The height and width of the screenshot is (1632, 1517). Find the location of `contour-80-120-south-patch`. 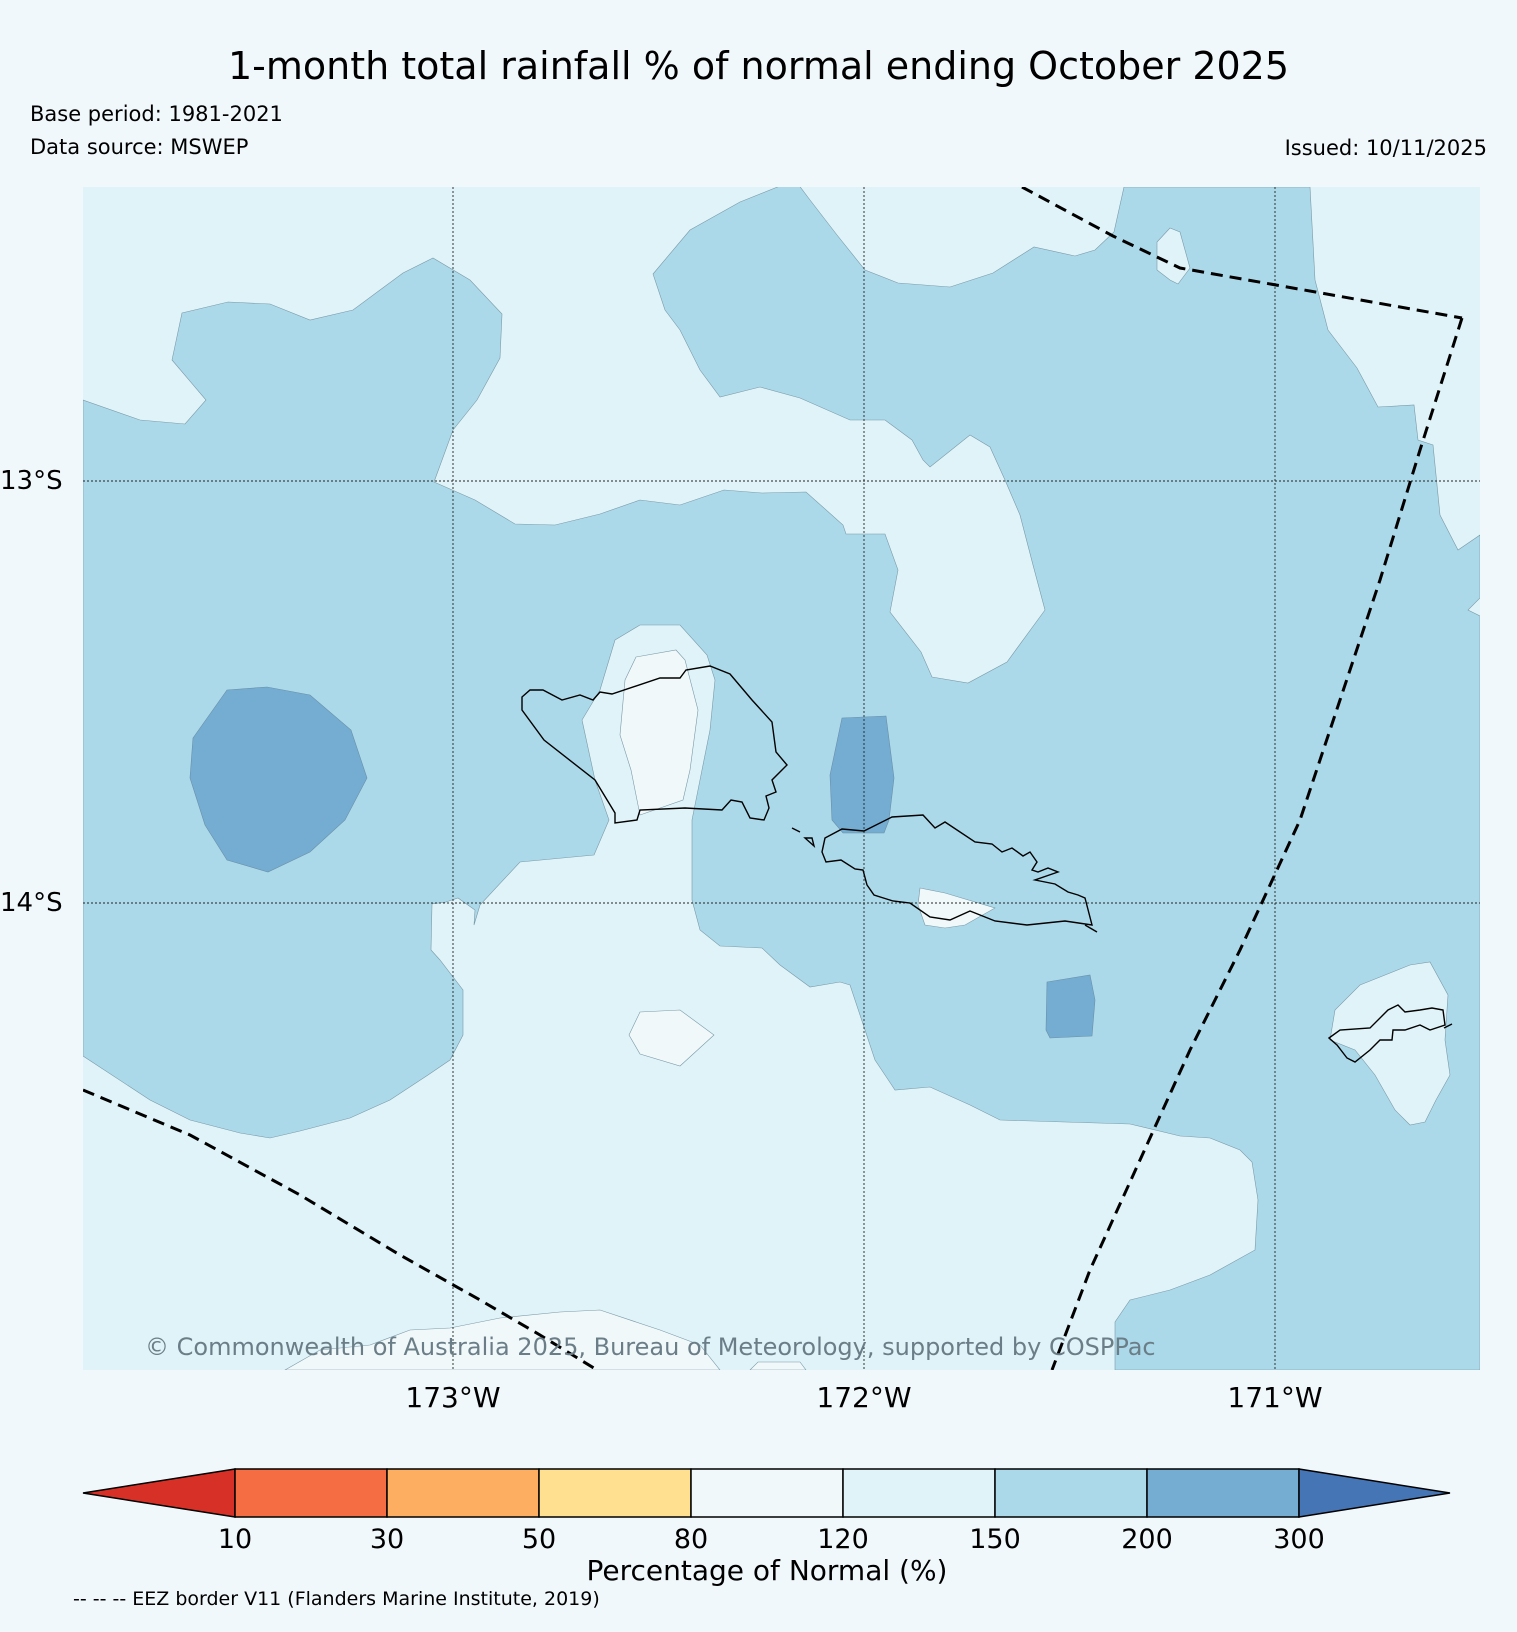

contour-80-120-south-patch is located at coordinates (671, 1038).